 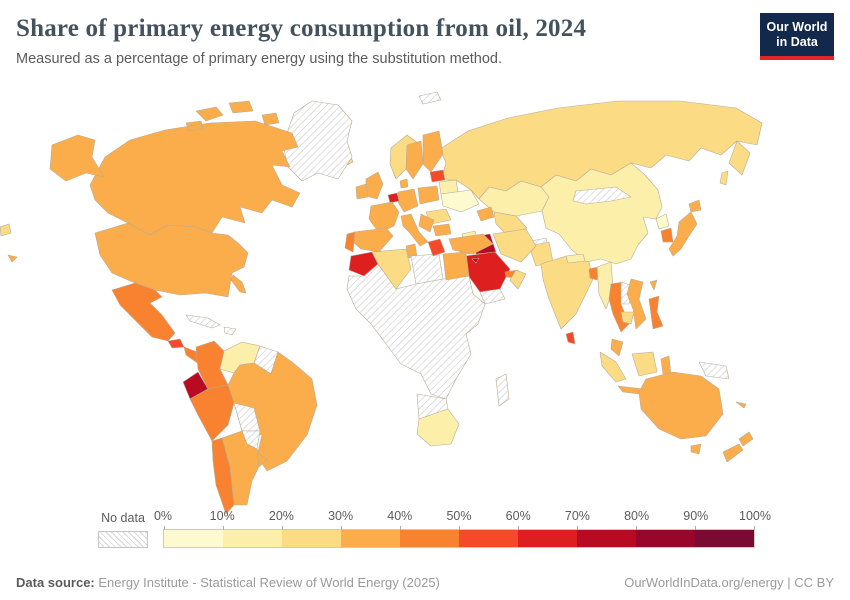 I want to click on region-finland, so click(x=433, y=151).